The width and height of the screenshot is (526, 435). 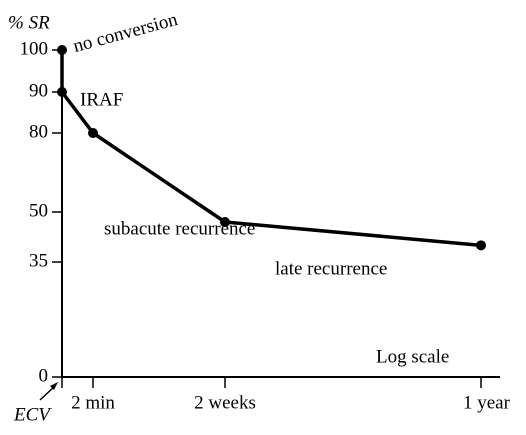 I want to click on annotation: IRAF, so click(x=101, y=99).